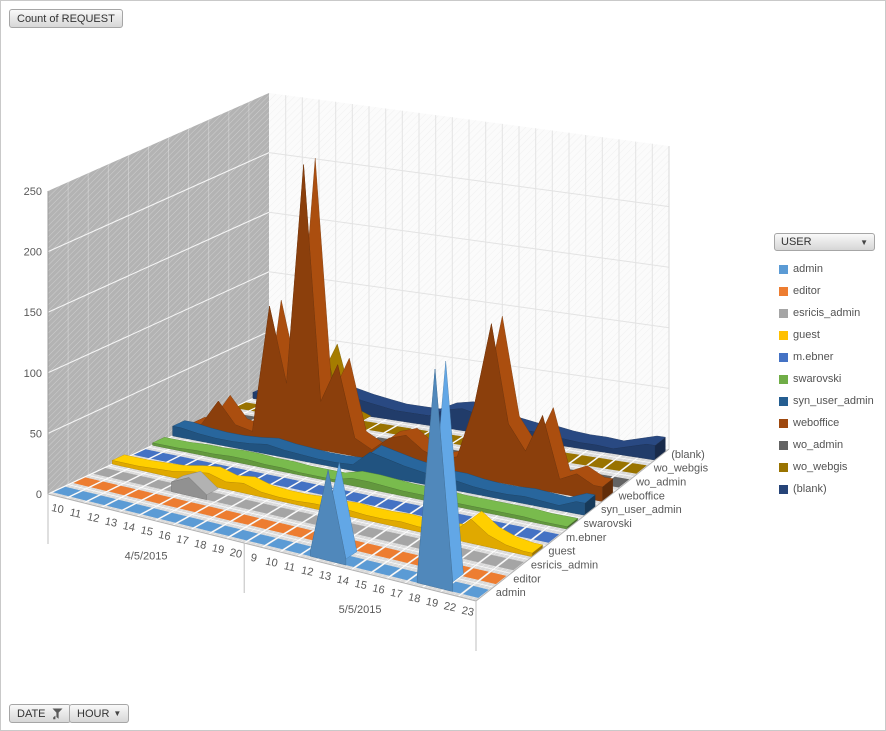 The width and height of the screenshot is (886, 731). What do you see at coordinates (93, 713) in the screenshot?
I see `hour-field-label: HOUR` at bounding box center [93, 713].